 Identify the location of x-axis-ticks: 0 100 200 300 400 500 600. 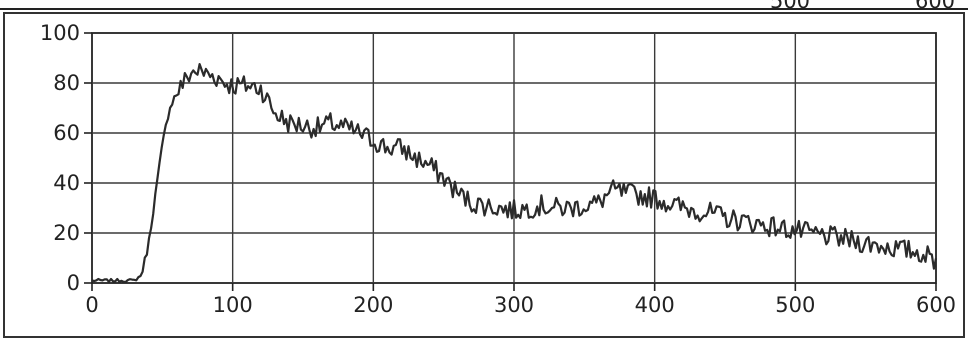
(520, 300).